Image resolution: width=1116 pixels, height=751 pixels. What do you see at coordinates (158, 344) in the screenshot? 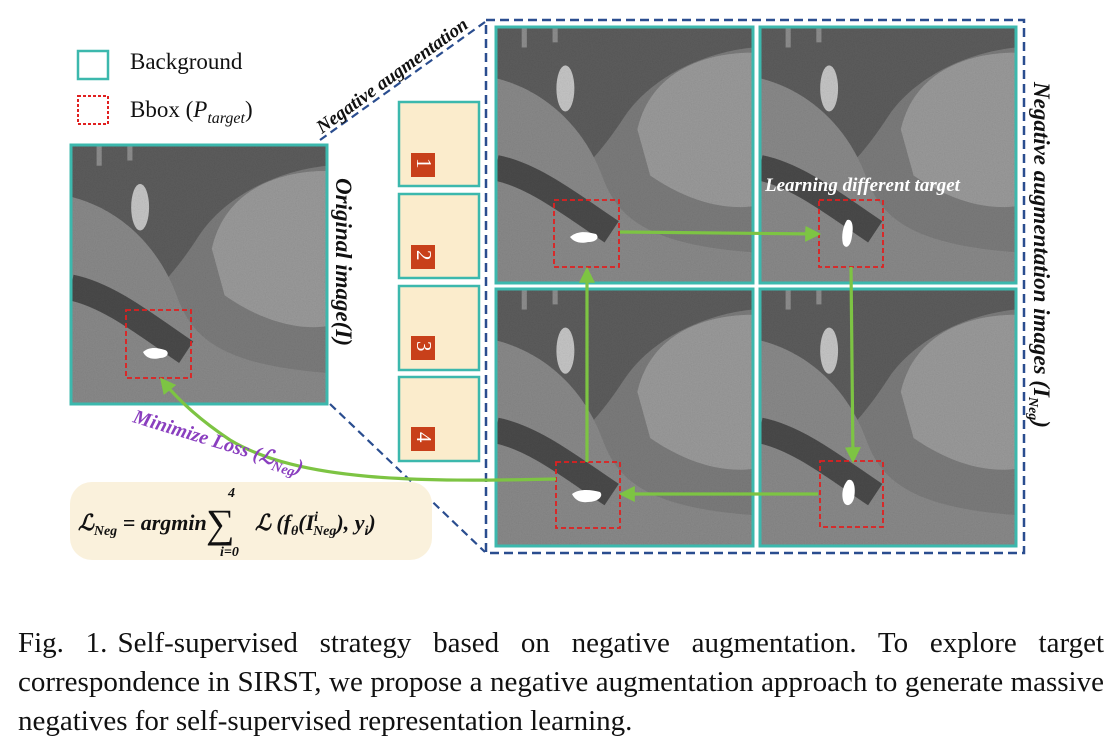
I see `original-bbox` at bounding box center [158, 344].